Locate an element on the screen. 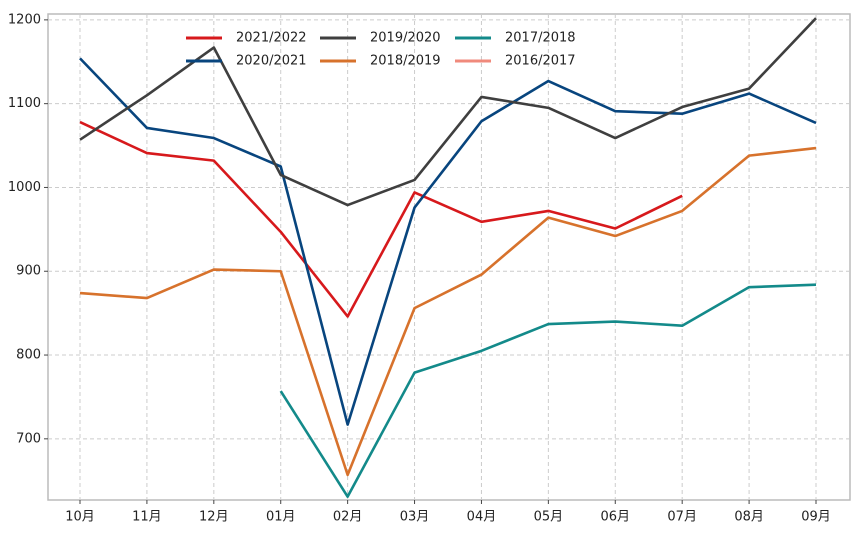  legend-label: 2018/2019 is located at coordinates (405, 61).